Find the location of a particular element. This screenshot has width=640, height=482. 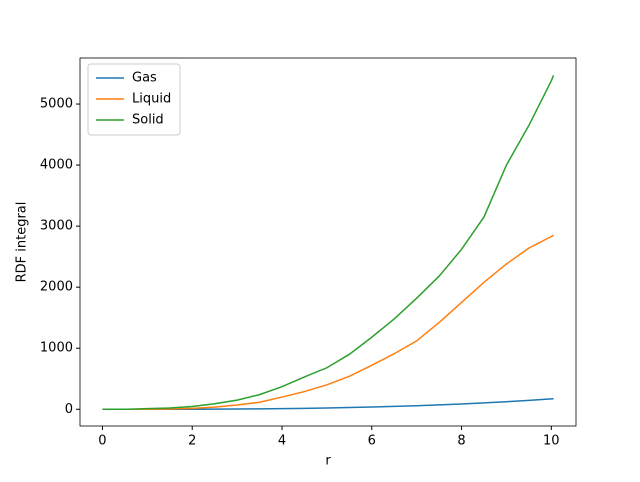

y-axis-label: RDF integral is located at coordinates (22, 242).